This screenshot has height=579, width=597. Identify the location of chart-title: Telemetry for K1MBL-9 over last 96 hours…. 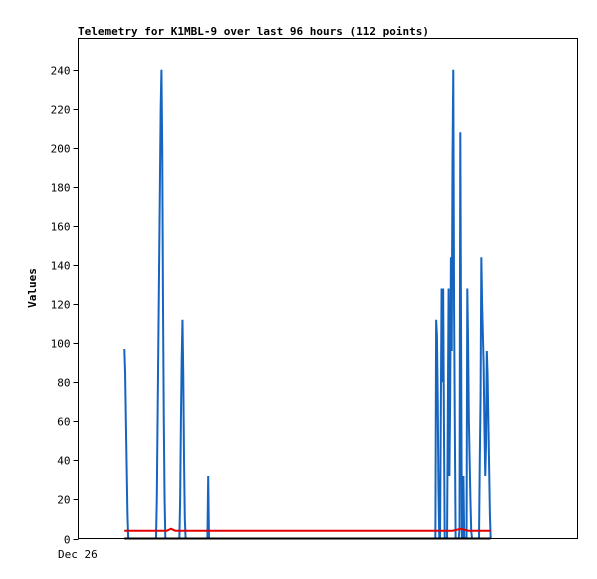
(253, 31).